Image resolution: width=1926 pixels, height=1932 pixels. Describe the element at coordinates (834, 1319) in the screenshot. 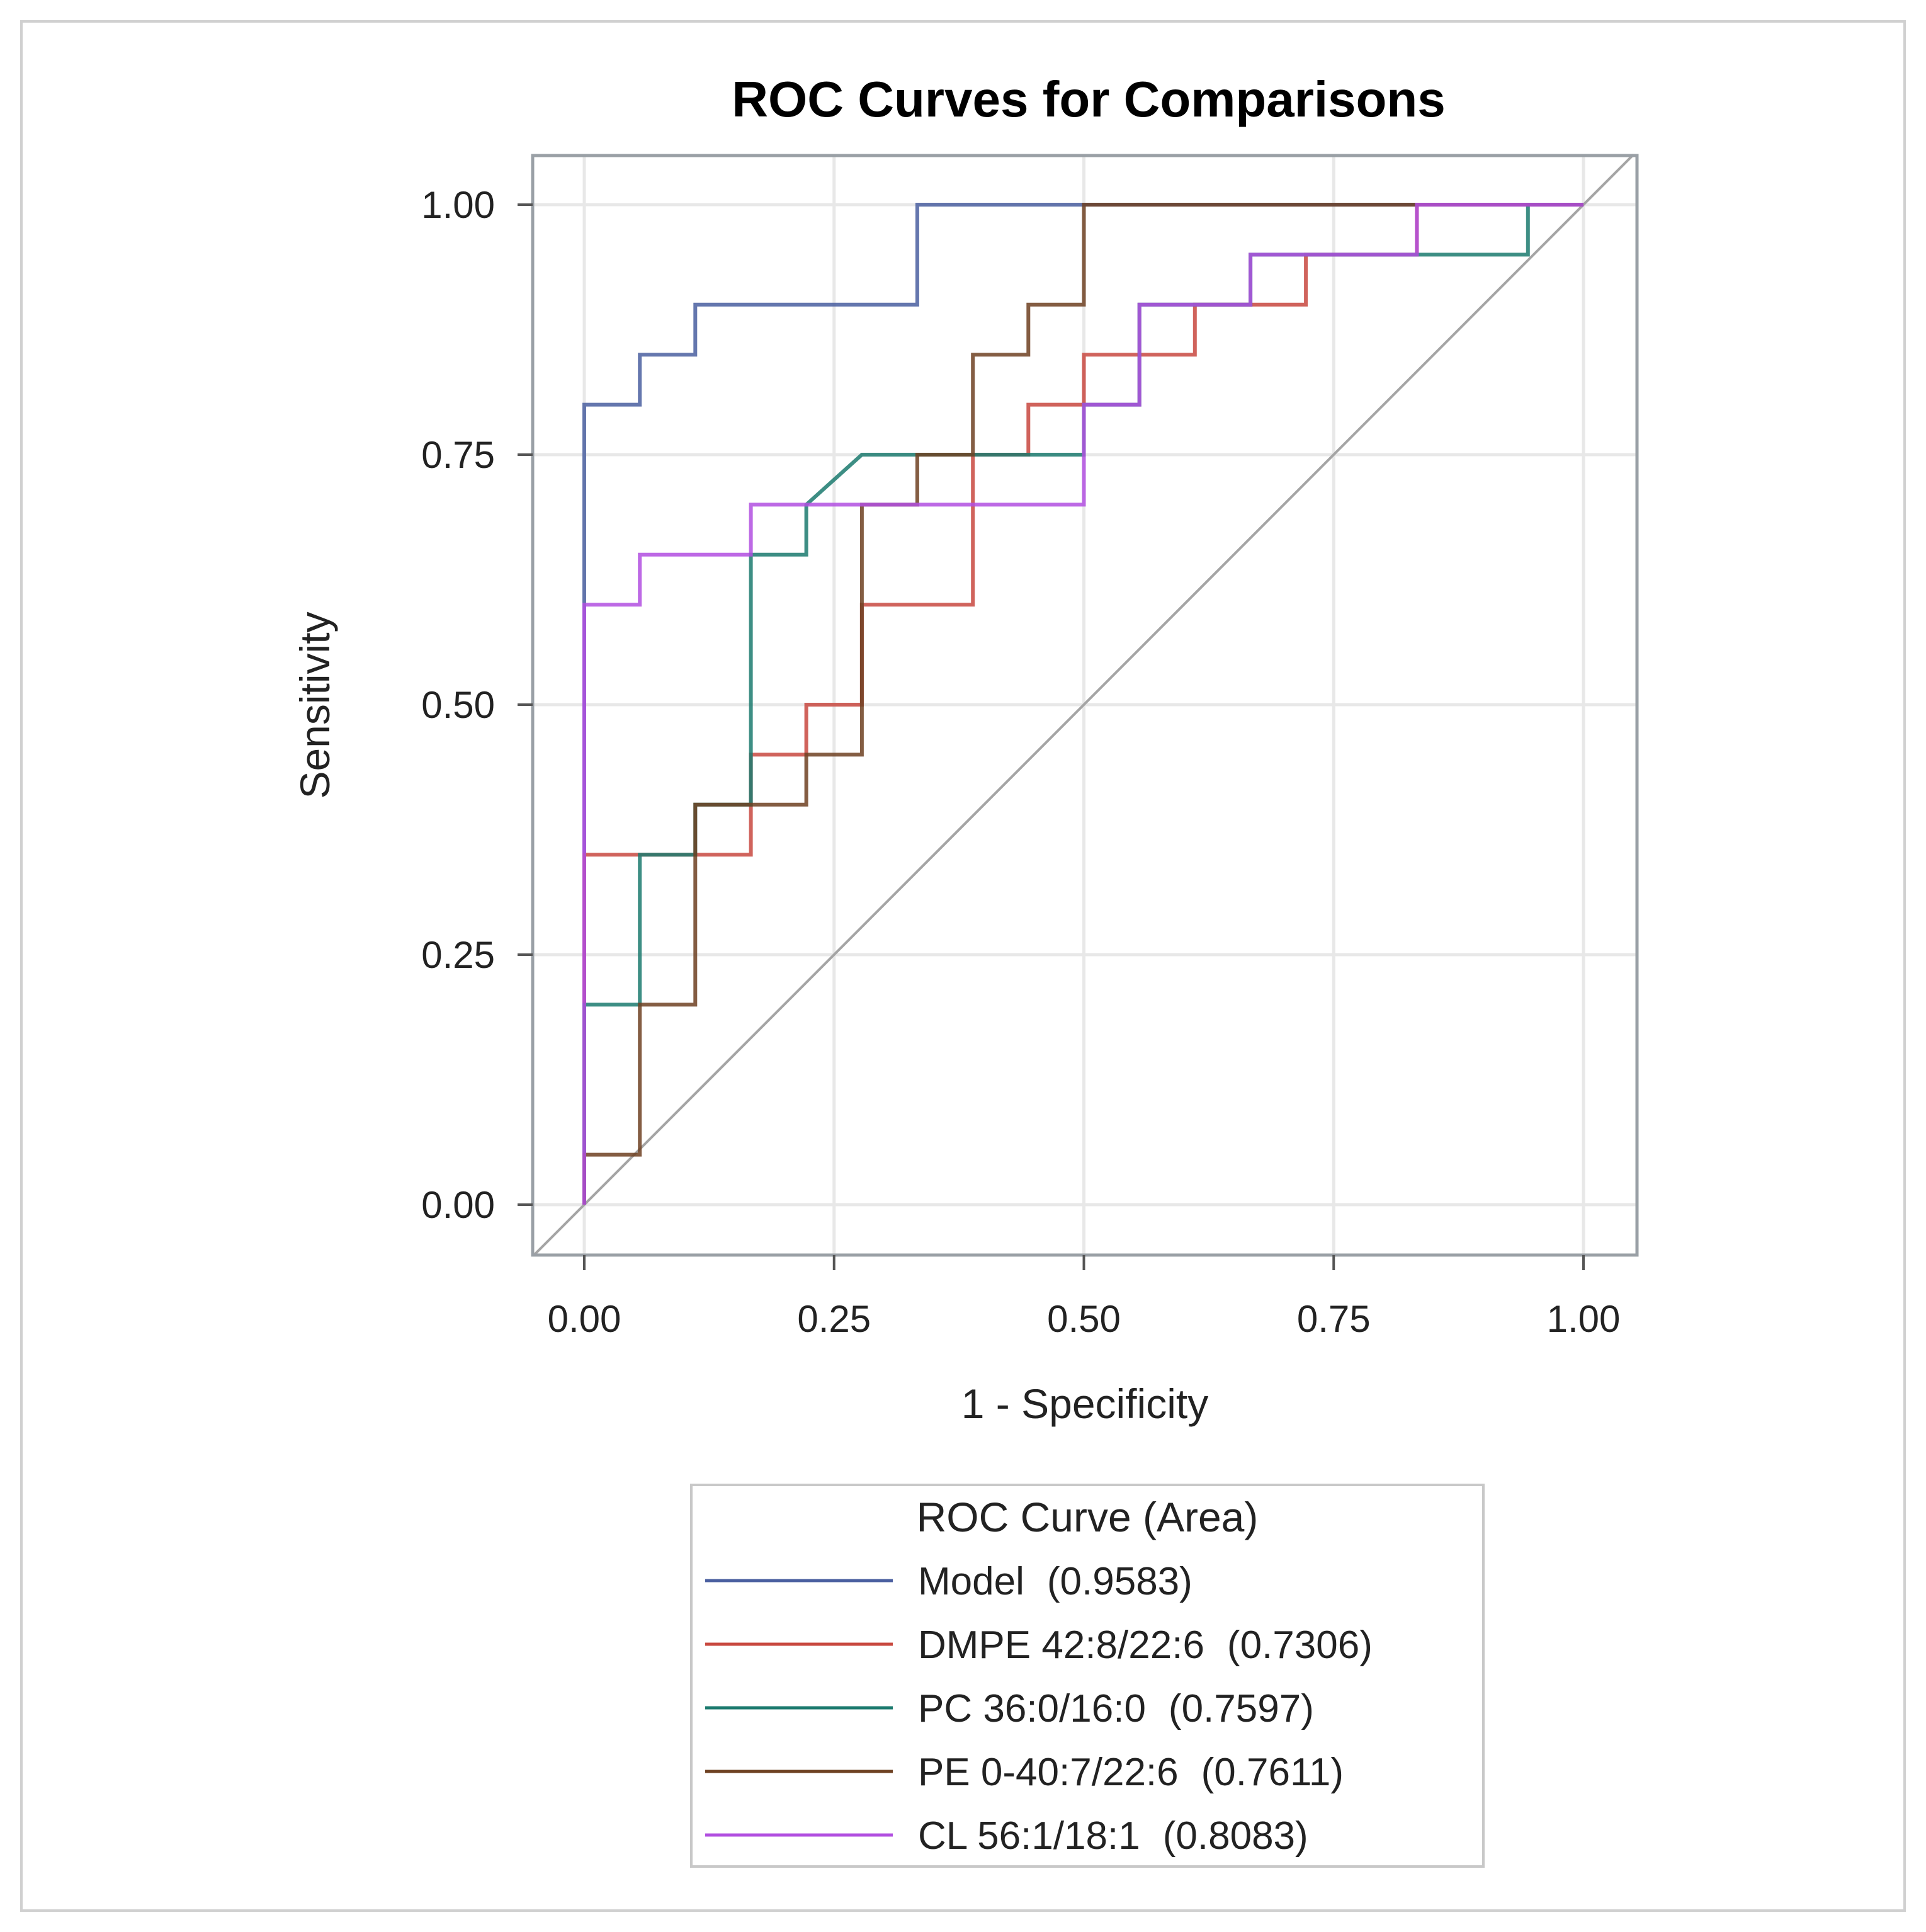

I see `x-tick-label-1: 0.25` at that location.